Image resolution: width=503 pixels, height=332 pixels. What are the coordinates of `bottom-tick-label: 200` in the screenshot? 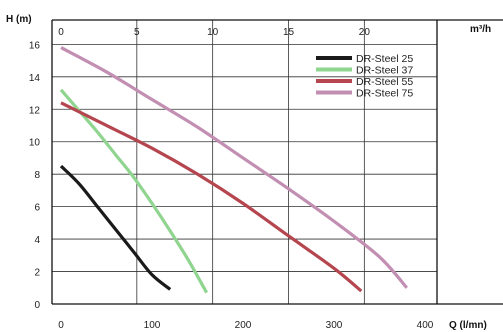 It's located at (243, 325).